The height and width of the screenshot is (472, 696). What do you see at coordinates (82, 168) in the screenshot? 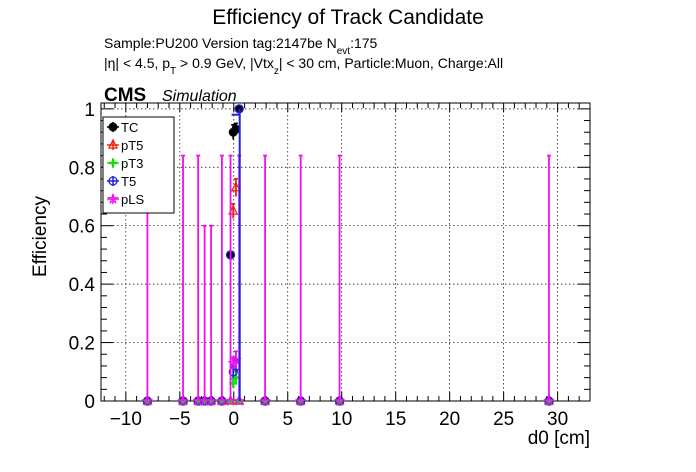
I see `y-tick-label: 0.8` at bounding box center [82, 168].